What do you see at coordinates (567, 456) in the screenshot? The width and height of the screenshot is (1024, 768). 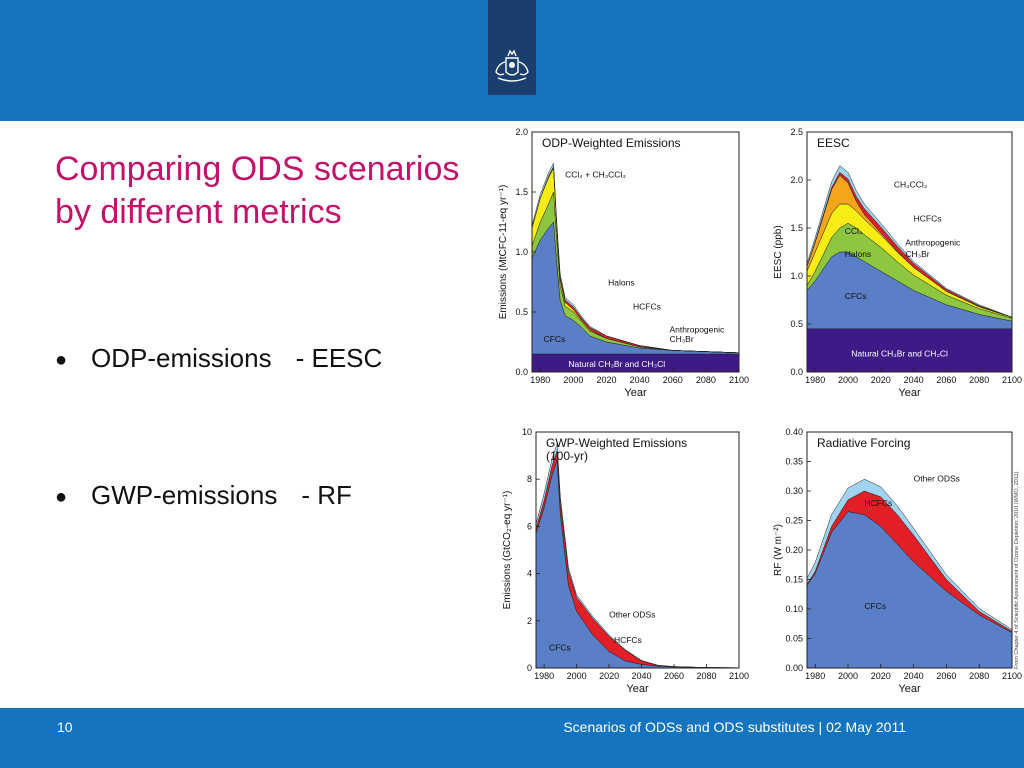 I see `chart-title: (100-yr)` at bounding box center [567, 456].